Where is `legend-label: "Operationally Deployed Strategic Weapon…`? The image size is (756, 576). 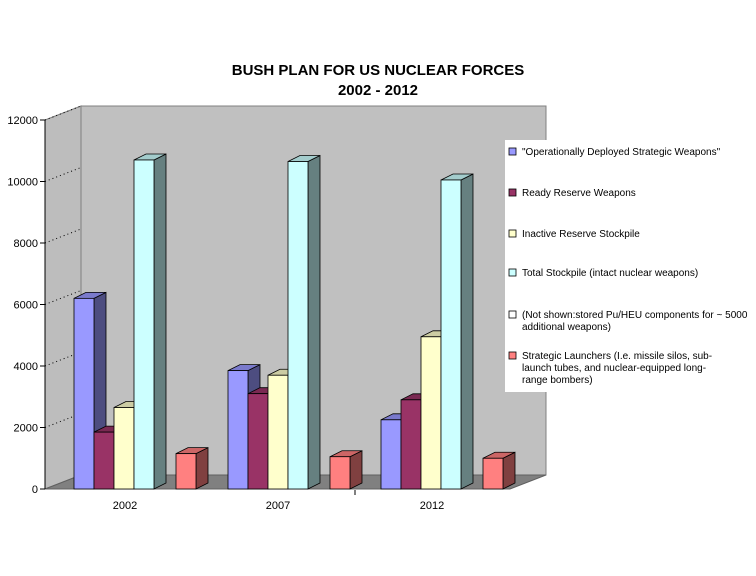 legend-label: "Operationally Deployed Strategic Weapon… is located at coordinates (621, 152).